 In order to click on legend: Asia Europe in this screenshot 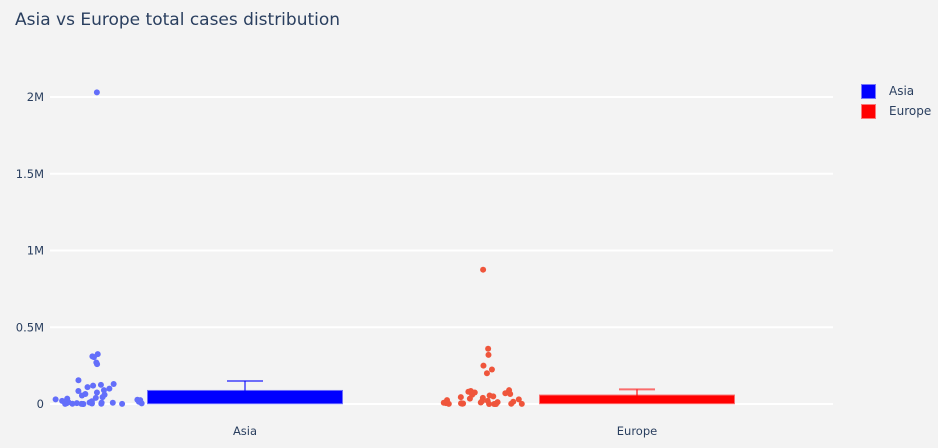, I will do `click(896, 101)`.